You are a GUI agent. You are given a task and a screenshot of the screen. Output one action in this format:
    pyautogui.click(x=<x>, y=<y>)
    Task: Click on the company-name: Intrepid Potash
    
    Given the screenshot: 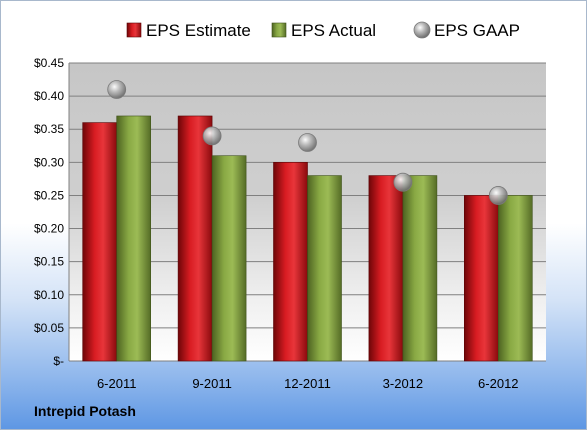 What is the action you would take?
    pyautogui.click(x=85, y=411)
    